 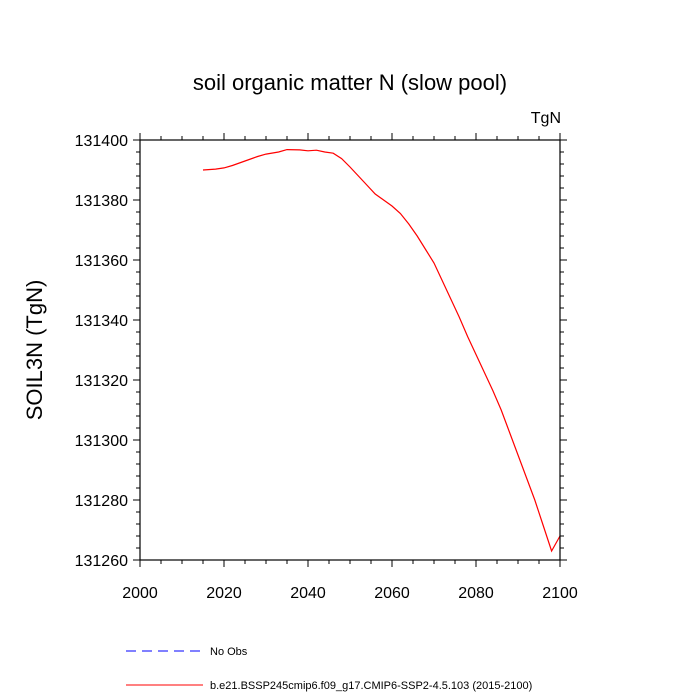 What do you see at coordinates (101, 561) in the screenshot?
I see `y-tick-label: 131260` at bounding box center [101, 561].